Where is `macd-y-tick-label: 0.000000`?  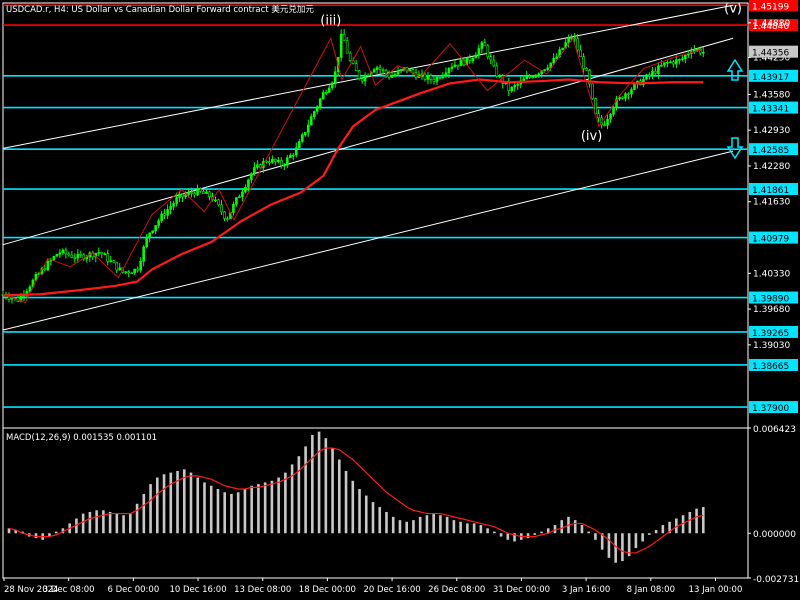 macd-y-tick-label: 0.000000 is located at coordinates (774, 535).